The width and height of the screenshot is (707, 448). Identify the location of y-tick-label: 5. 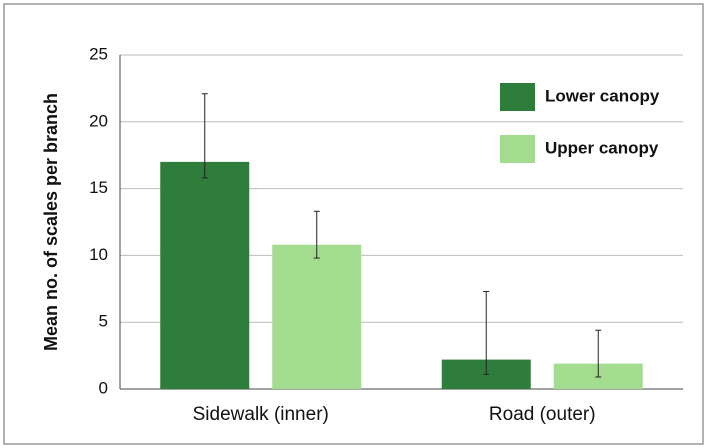
(103, 321).